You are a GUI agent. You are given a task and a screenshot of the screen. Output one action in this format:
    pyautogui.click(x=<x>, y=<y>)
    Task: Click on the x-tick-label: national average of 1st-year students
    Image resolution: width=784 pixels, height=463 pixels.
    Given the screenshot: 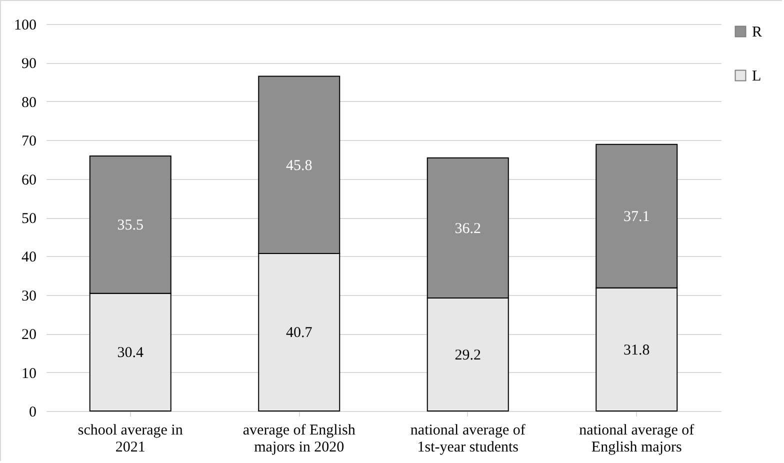 What is the action you would take?
    pyautogui.click(x=468, y=439)
    